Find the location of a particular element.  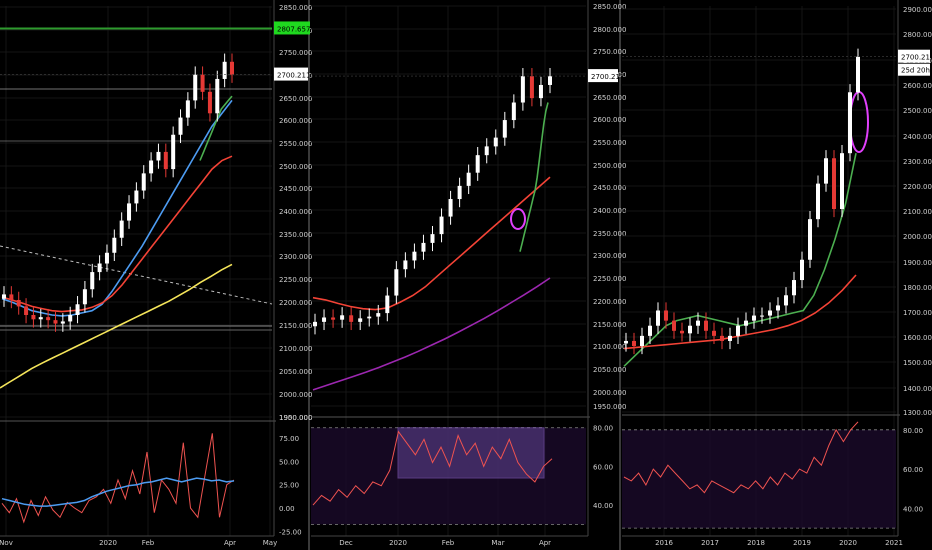

y-tick-label: 1500.000 is located at coordinates (917, 363).